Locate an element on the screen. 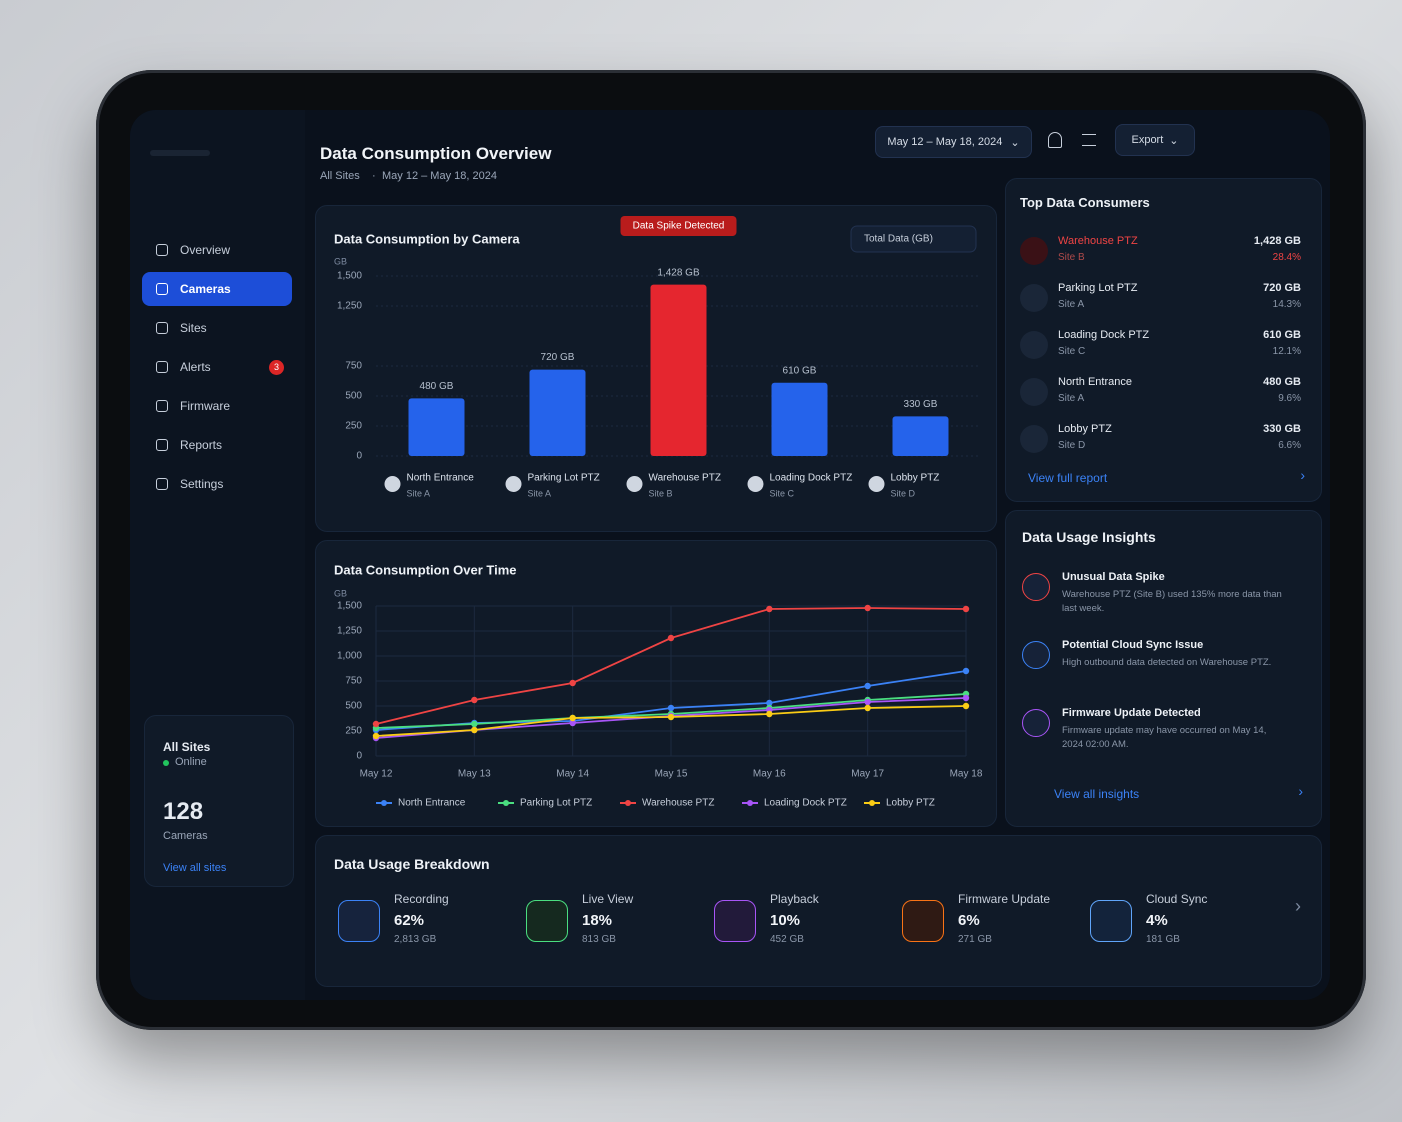  sites-count-label: Cameras is located at coordinates (185, 836).